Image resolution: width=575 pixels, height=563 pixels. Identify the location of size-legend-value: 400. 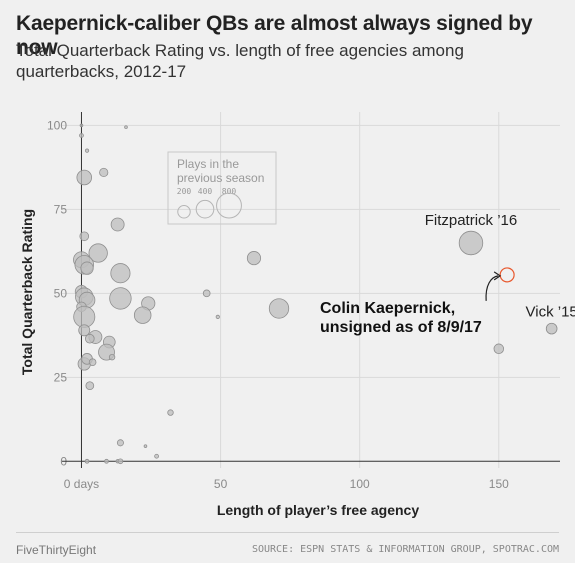
(205, 191).